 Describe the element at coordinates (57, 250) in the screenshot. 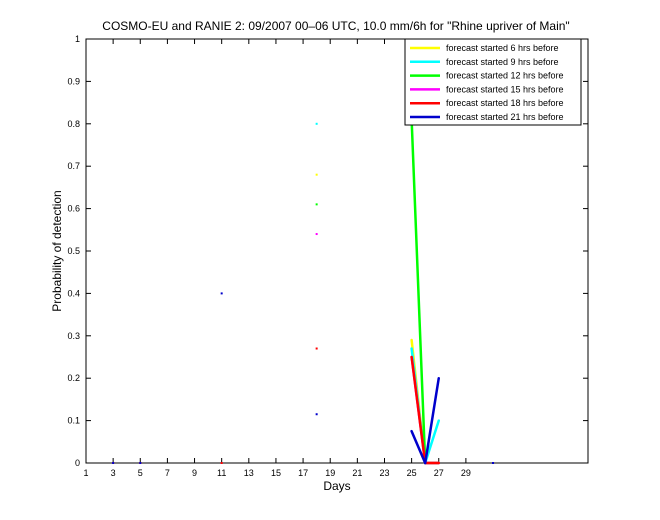

I see `y-axis-title: Probability of detection` at that location.